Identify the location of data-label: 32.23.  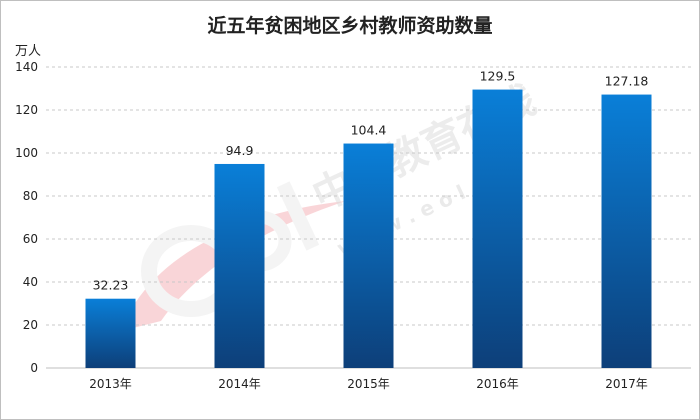
(111, 285).